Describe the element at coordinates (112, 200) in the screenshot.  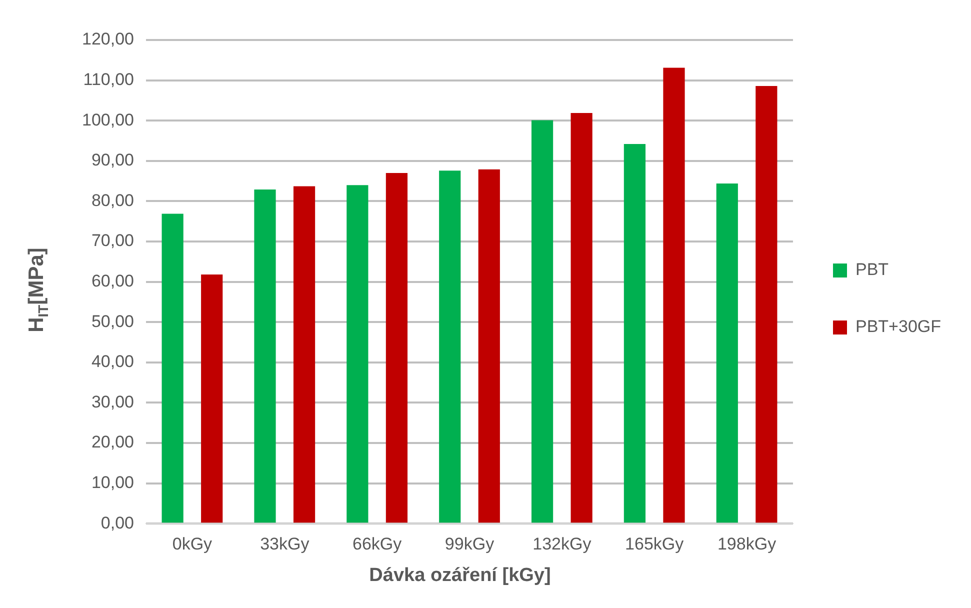
I see `y-tick-label: 80,00` at that location.